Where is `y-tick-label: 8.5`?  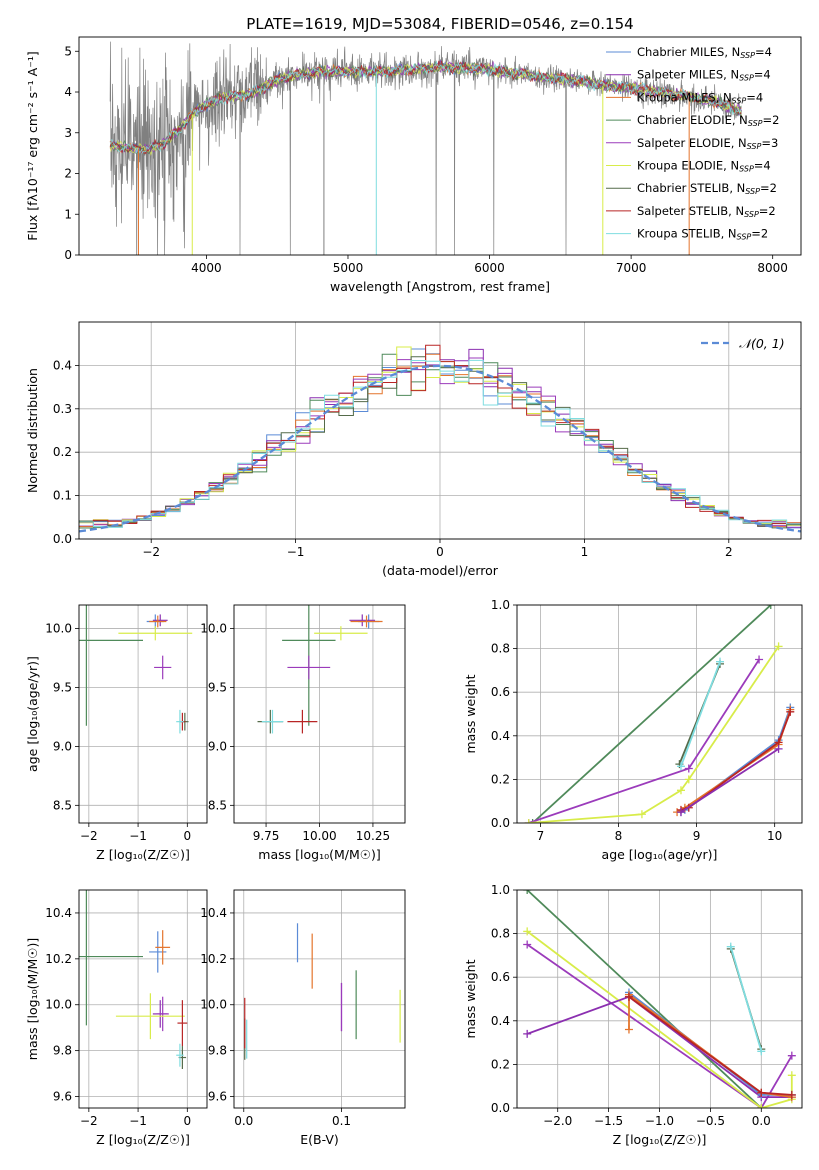 y-tick-label: 8.5 is located at coordinates (62, 805).